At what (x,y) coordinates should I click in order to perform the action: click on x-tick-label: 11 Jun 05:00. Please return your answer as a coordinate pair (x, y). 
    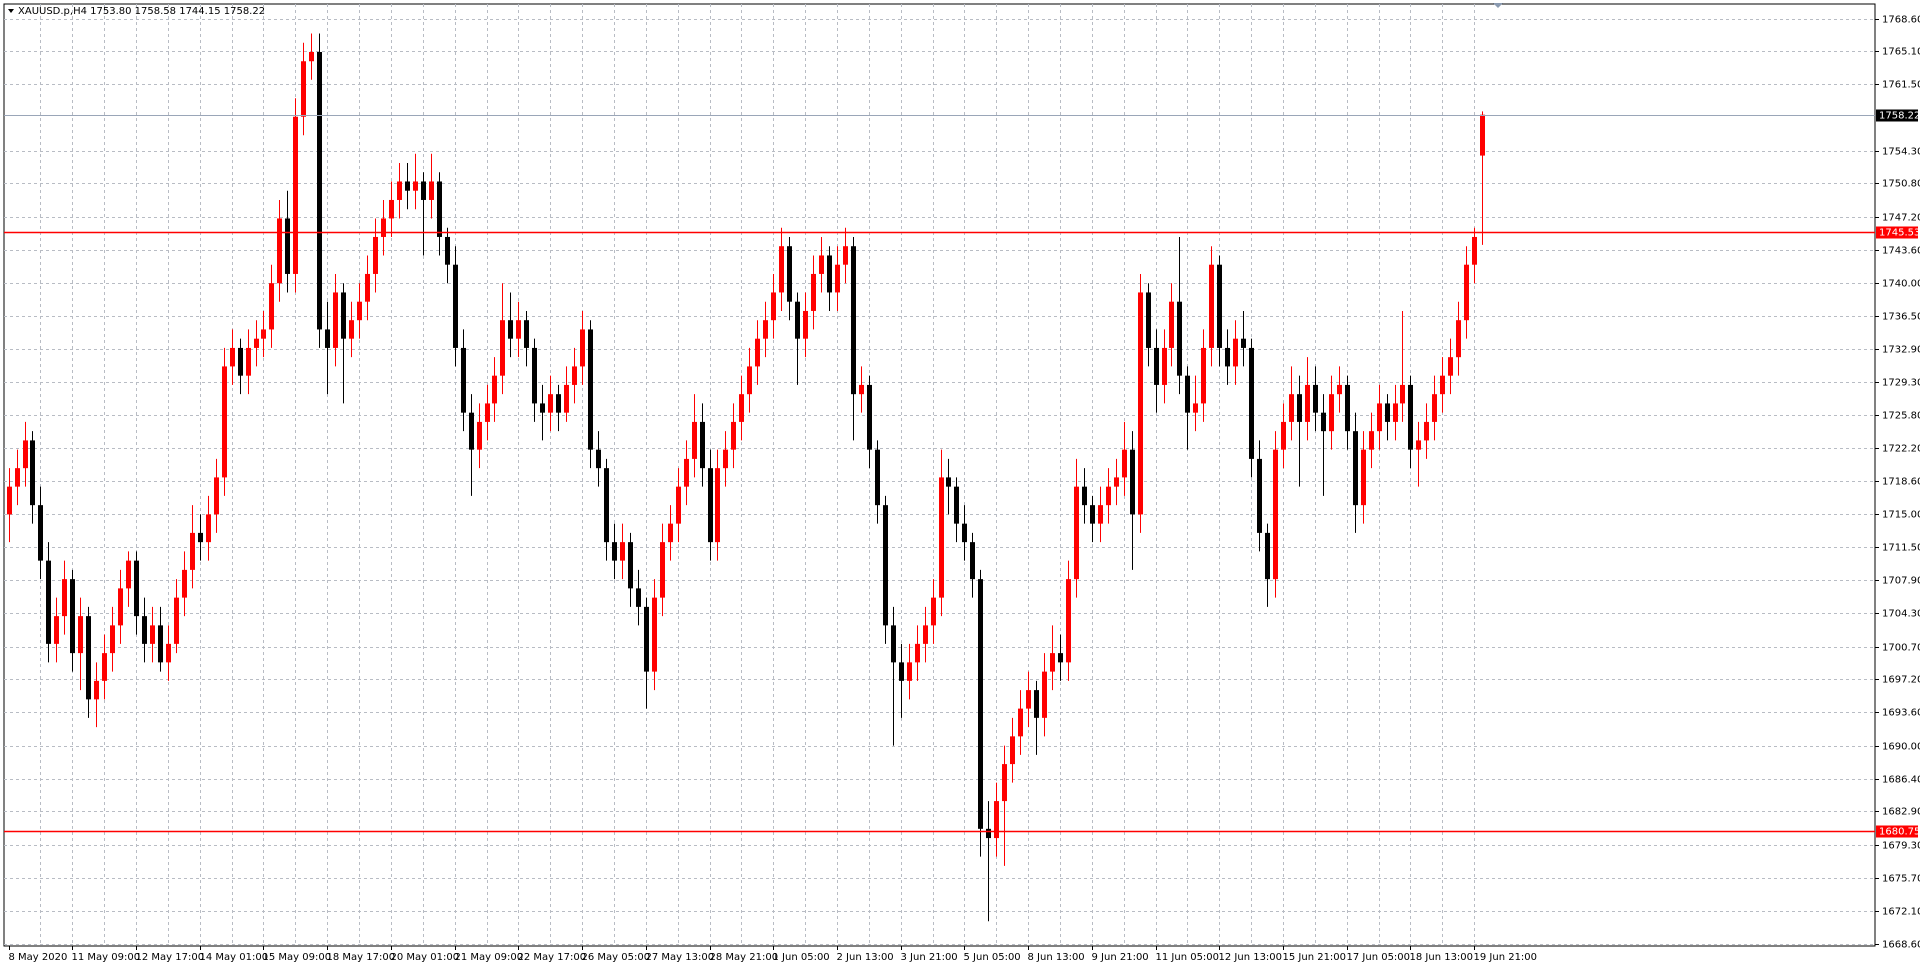
    Looking at the image, I should click on (1188, 957).